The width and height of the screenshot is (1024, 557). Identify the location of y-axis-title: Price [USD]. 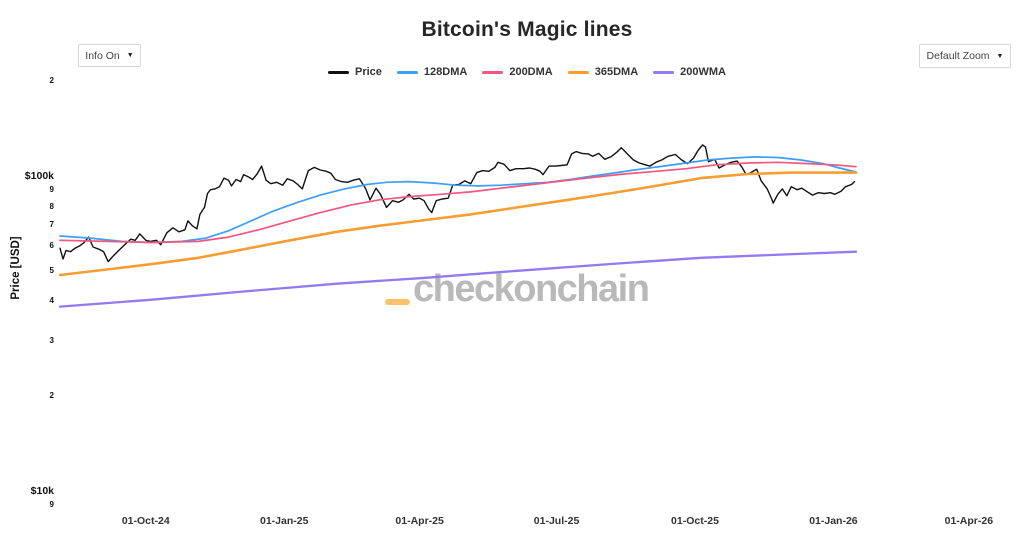
(16, 268).